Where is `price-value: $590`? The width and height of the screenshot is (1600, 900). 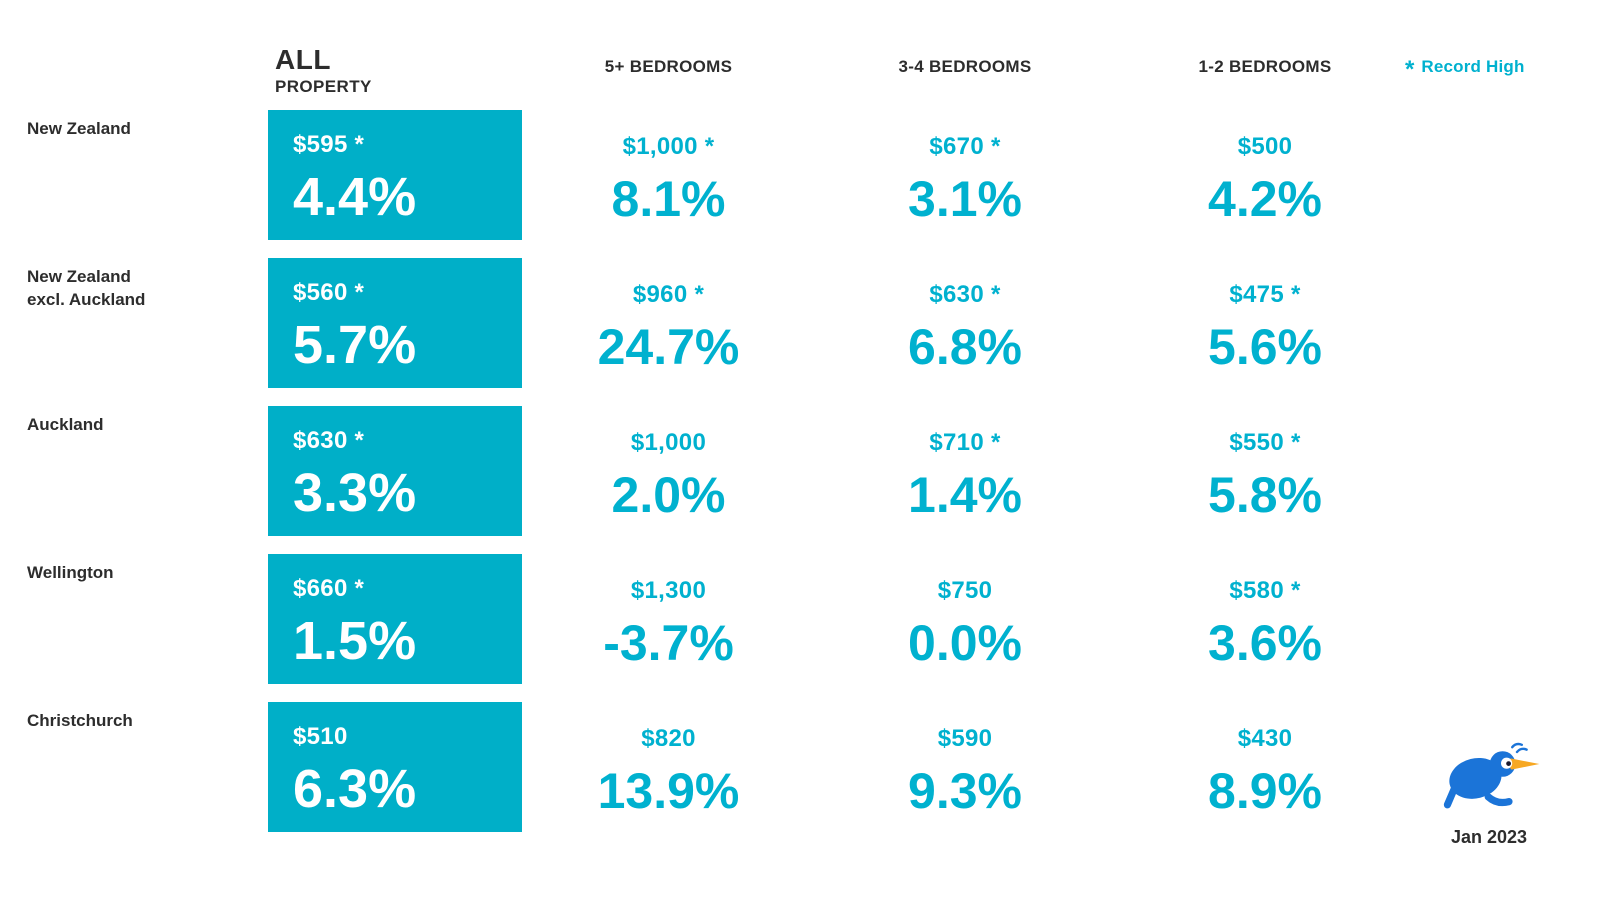
price-value: $590 is located at coordinates (965, 738).